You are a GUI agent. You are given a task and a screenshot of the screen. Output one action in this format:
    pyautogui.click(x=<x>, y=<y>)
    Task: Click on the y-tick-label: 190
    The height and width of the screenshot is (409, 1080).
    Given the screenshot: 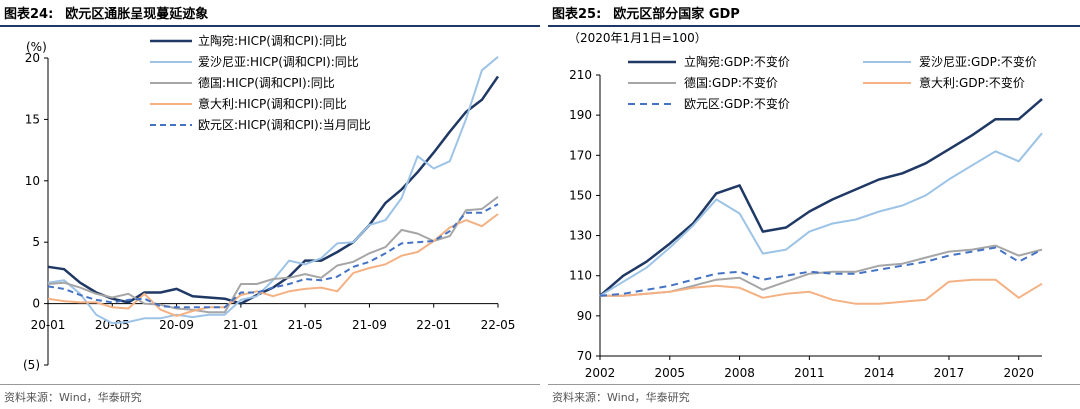 What is the action you would take?
    pyautogui.click(x=580, y=115)
    